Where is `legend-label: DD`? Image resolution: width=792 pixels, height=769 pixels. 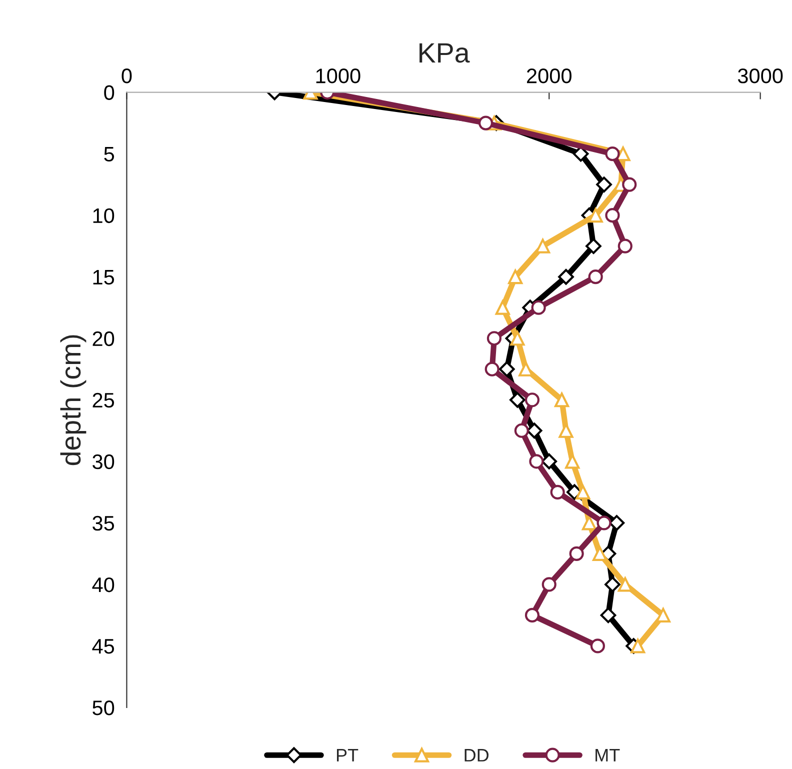
legend-label: DD is located at coordinates (476, 755).